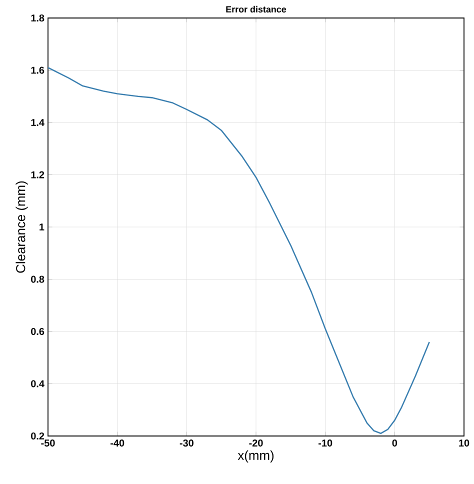  What do you see at coordinates (37, 122) in the screenshot?
I see `y-tick-label: 1.4` at bounding box center [37, 122].